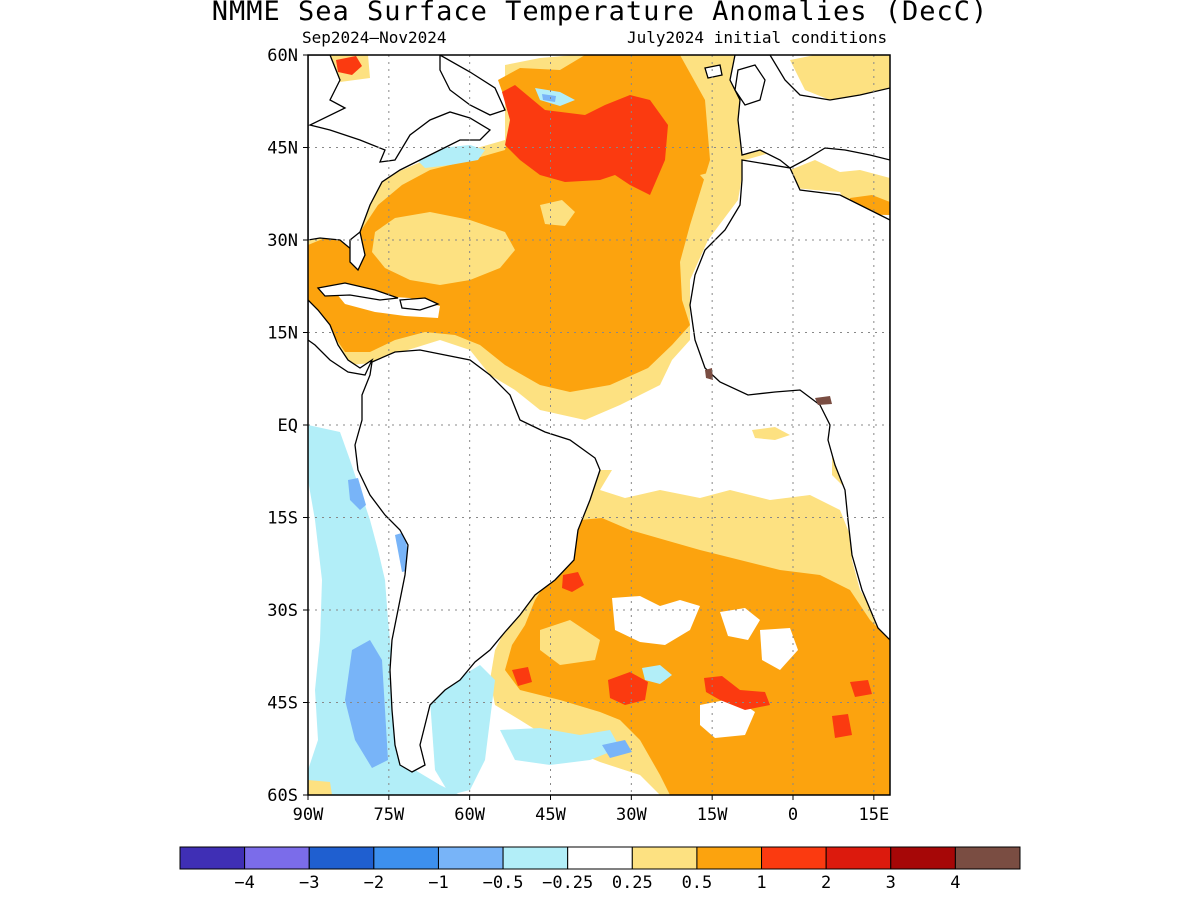 This screenshot has width=1200, height=900. I want to click on lat-tick-label: EQ, so click(288, 426).